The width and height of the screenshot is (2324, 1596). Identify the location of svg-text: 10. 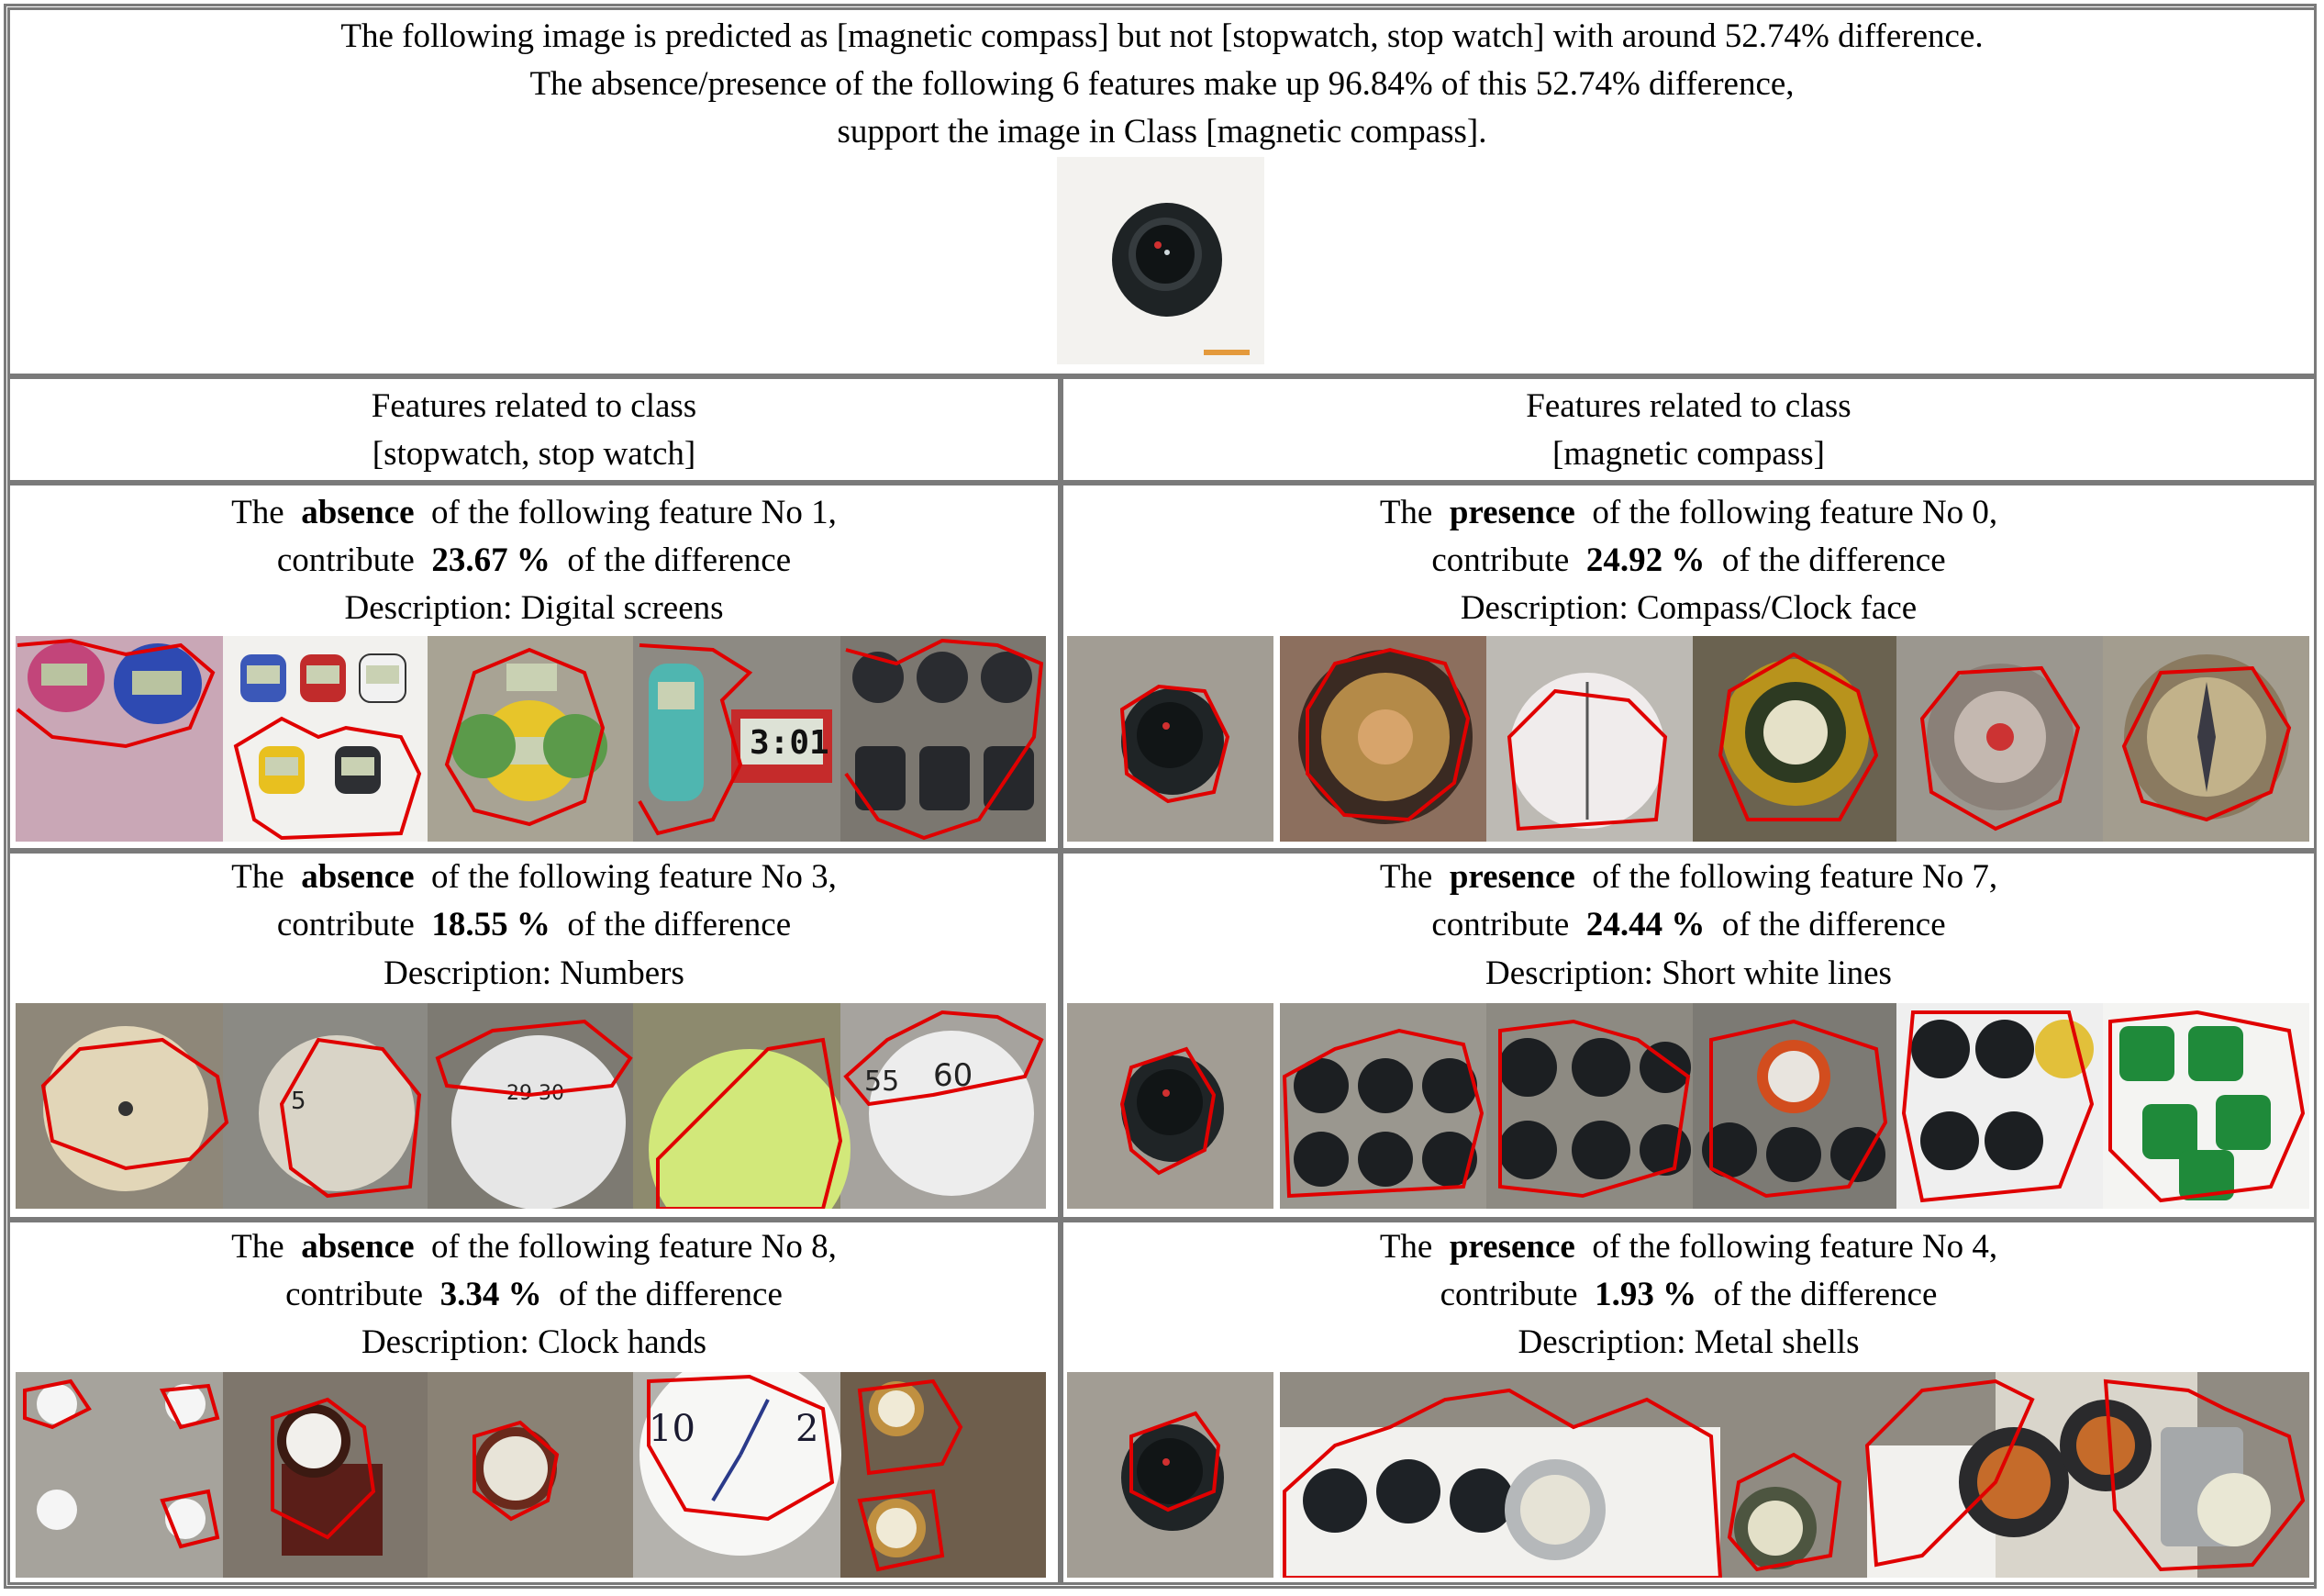
(672, 1429).